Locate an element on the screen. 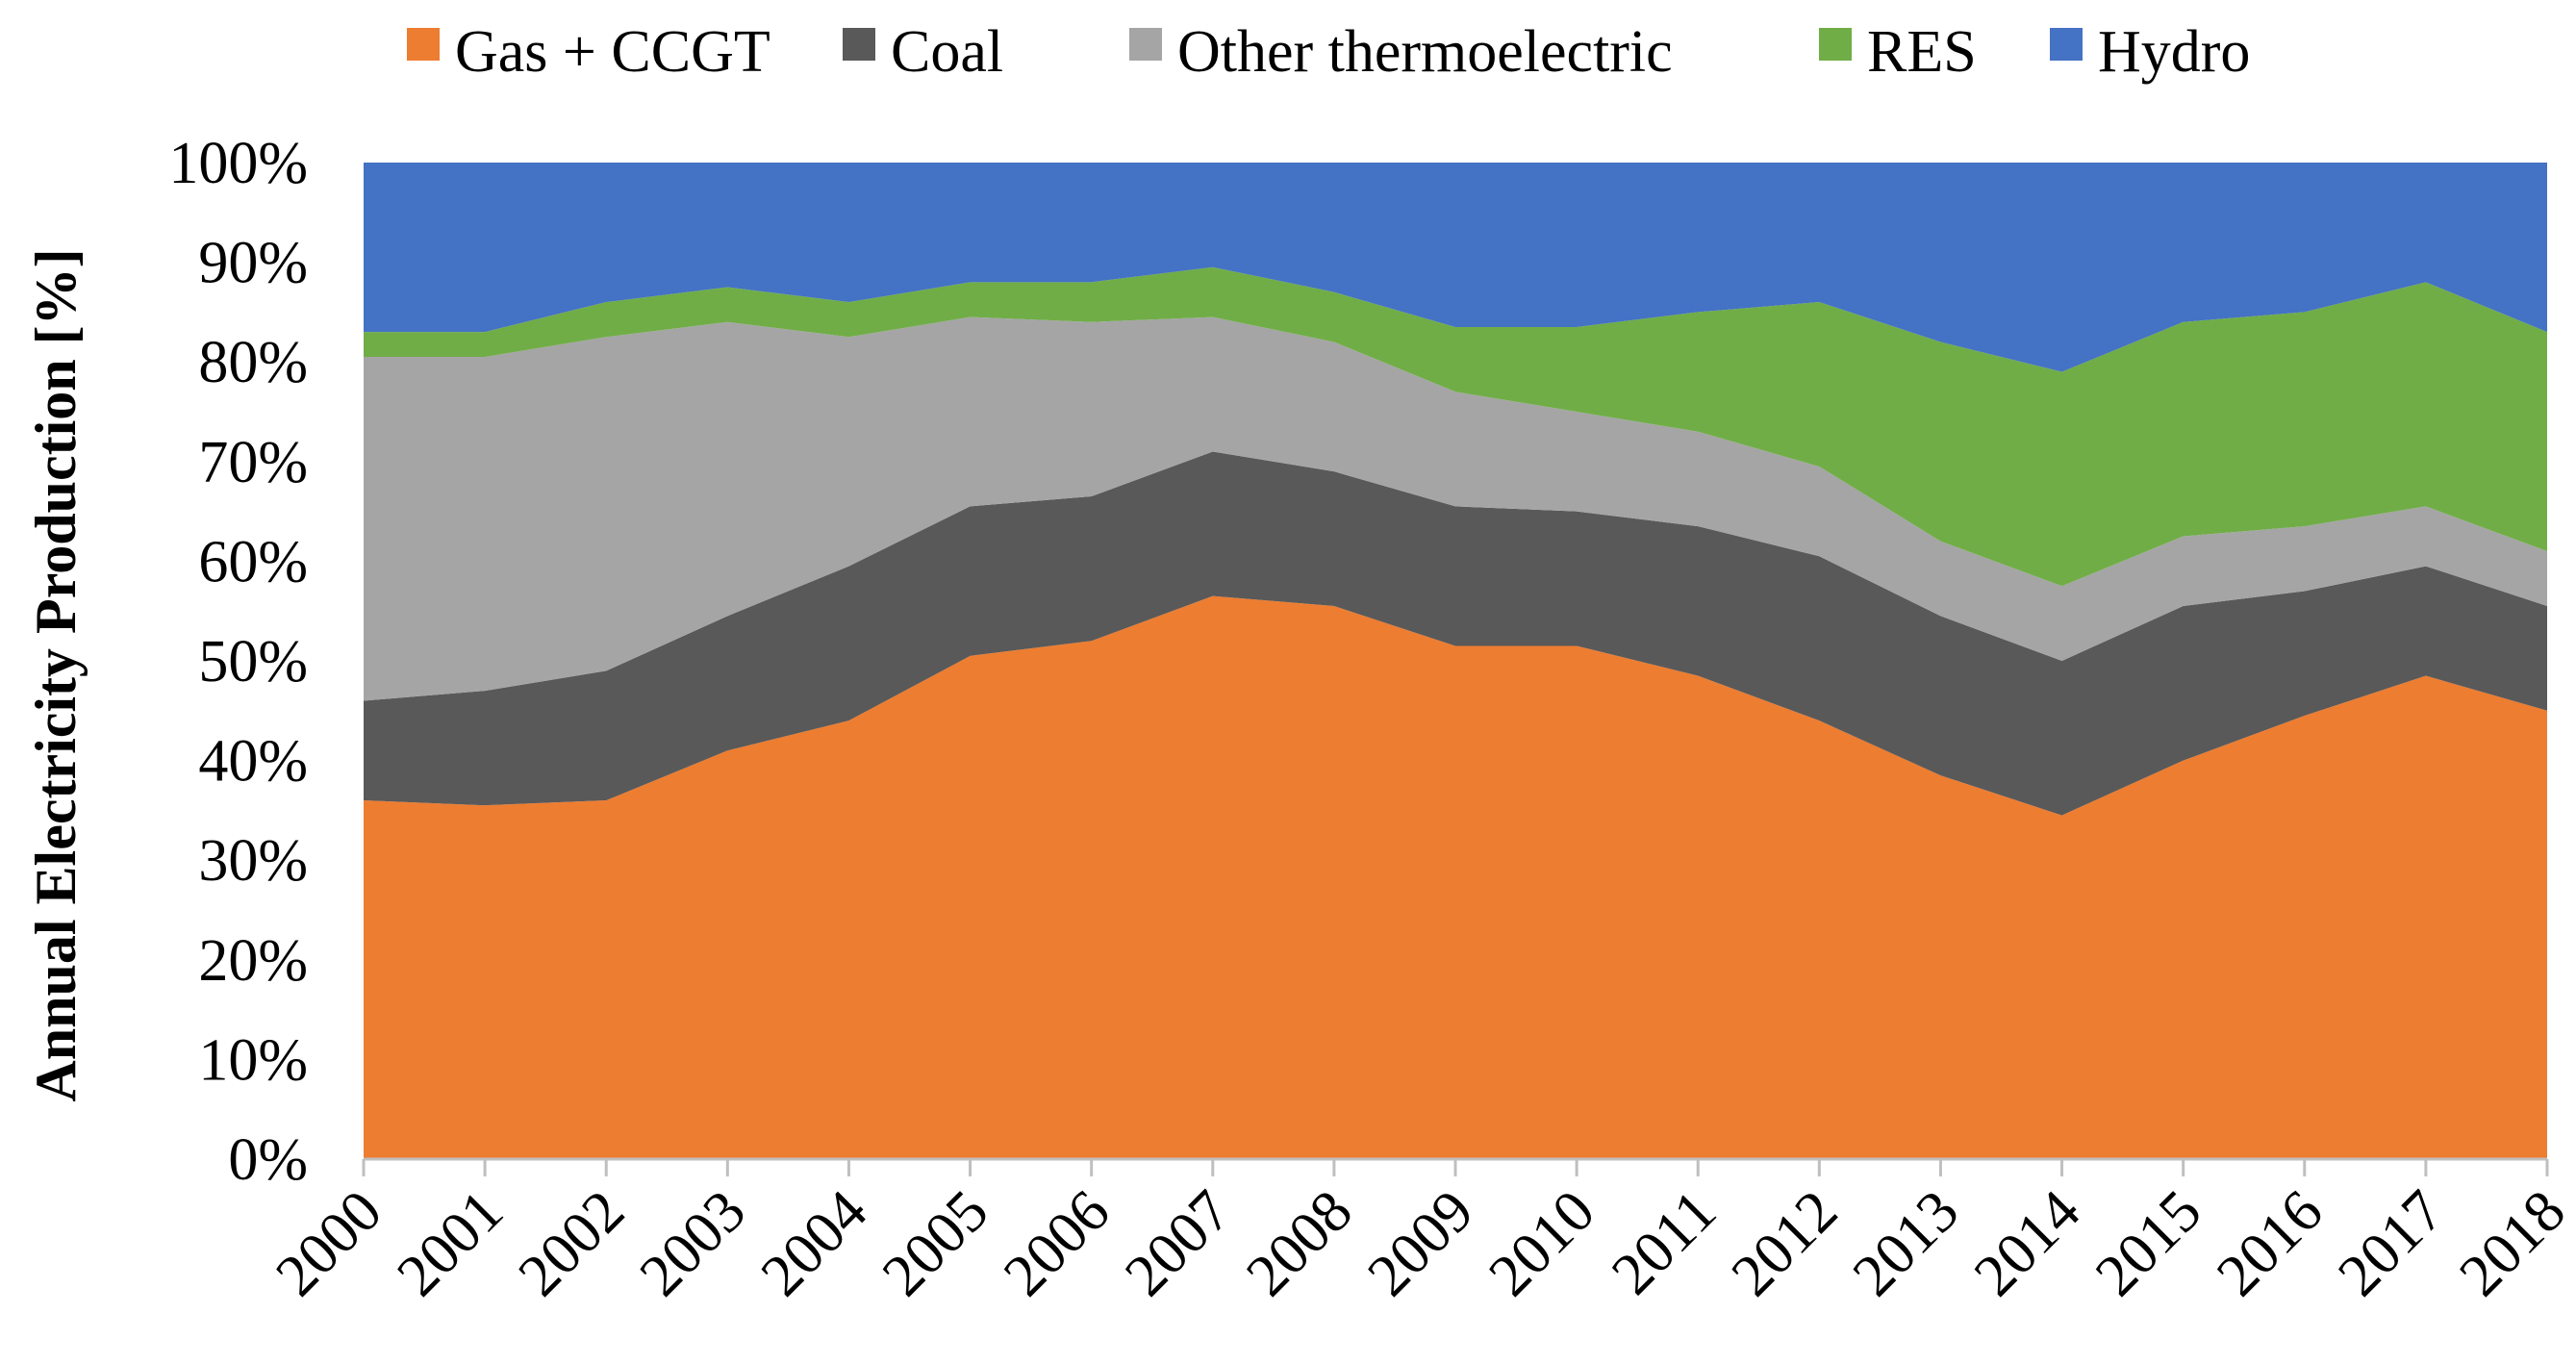 This screenshot has height=1364, width=2576. y-tick-label: 80% is located at coordinates (253, 362).